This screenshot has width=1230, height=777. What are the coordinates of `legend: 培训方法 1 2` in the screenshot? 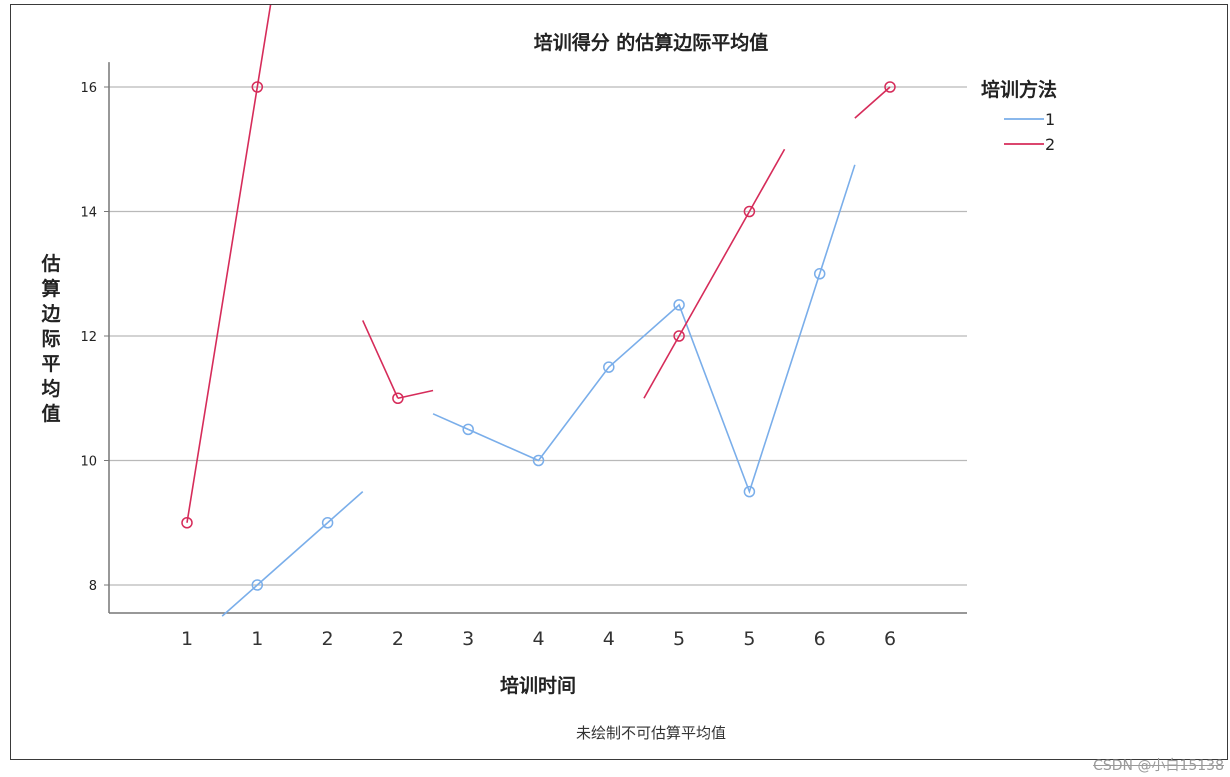 It's located at (1019, 116).